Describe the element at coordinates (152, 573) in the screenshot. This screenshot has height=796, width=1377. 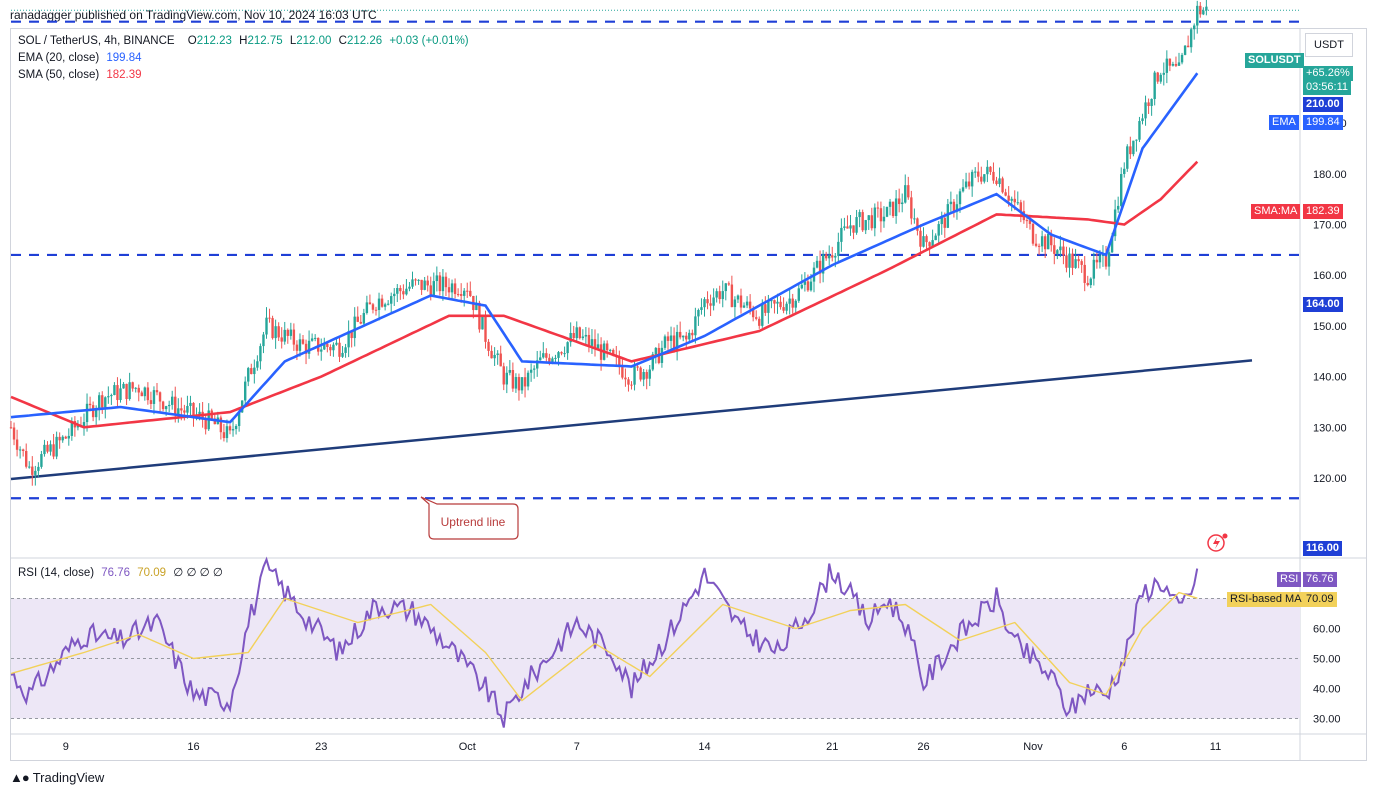
I see `rsi-legend-ma-value: 70.09` at that location.